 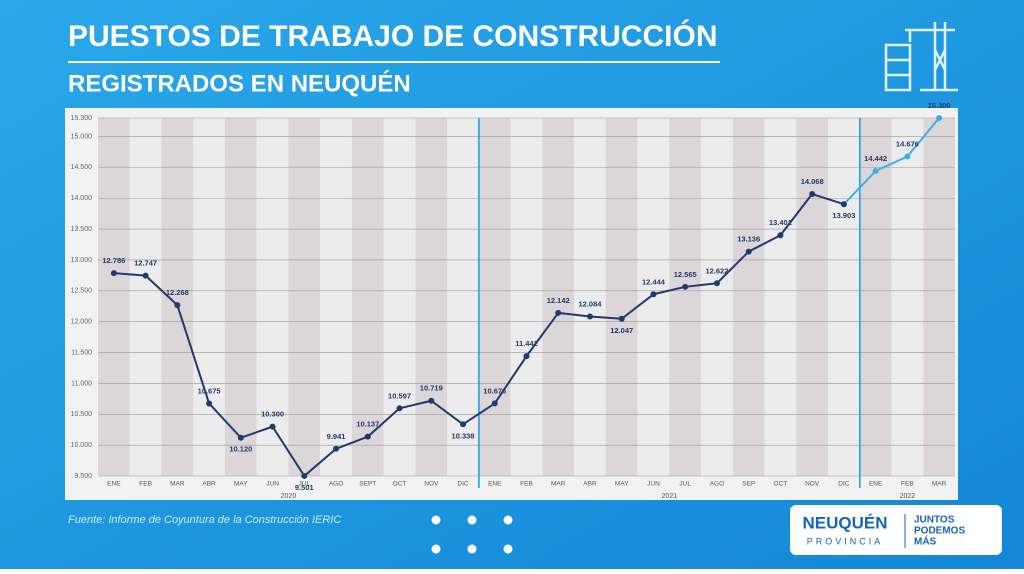 What do you see at coordinates (921, 57) in the screenshot?
I see `crane-icon` at bounding box center [921, 57].